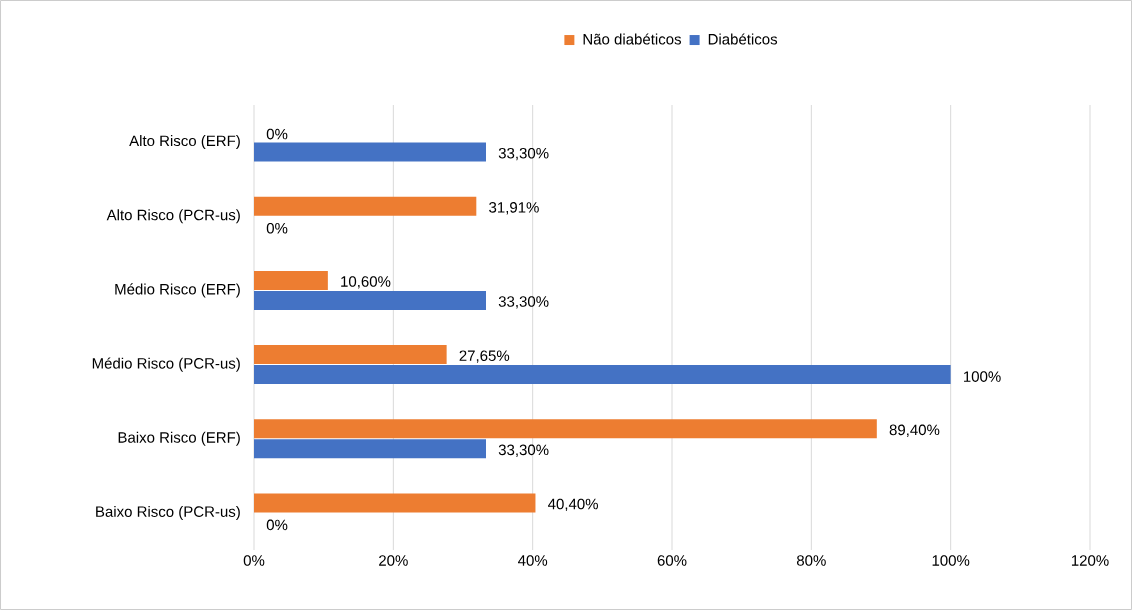 The height and width of the screenshot is (610, 1132). Describe the element at coordinates (184, 142) in the screenshot. I see `y-tick-label: Alto Risco (ERF)` at that location.